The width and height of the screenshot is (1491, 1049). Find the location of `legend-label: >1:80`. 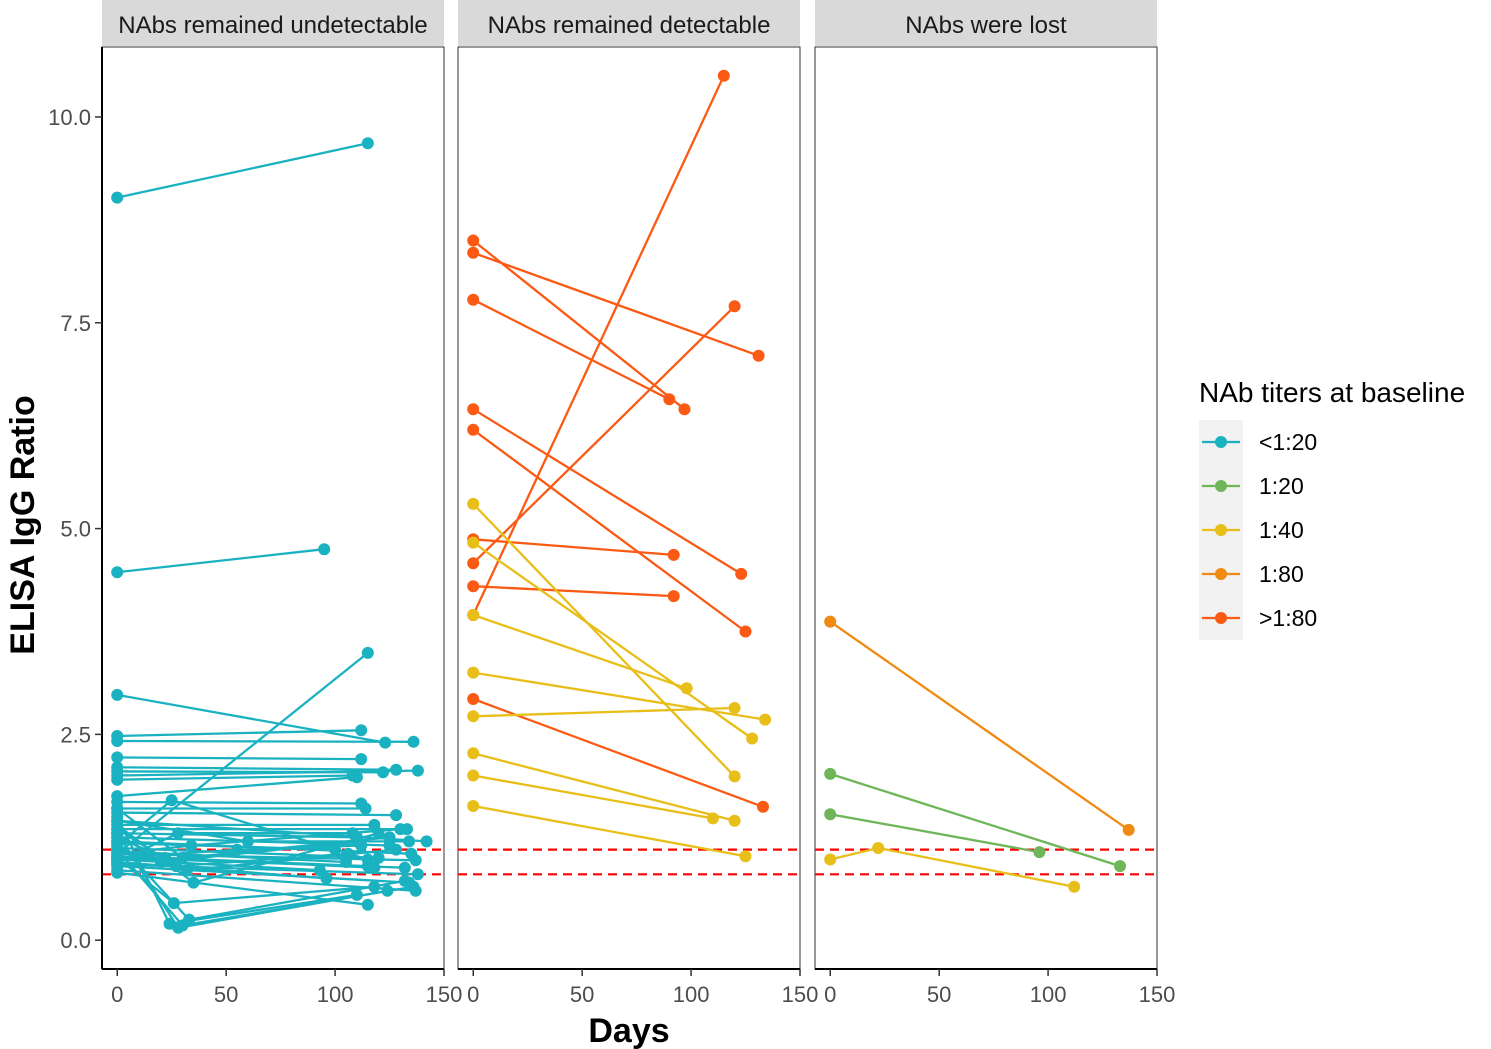

legend-label: >1:80 is located at coordinates (1288, 618).